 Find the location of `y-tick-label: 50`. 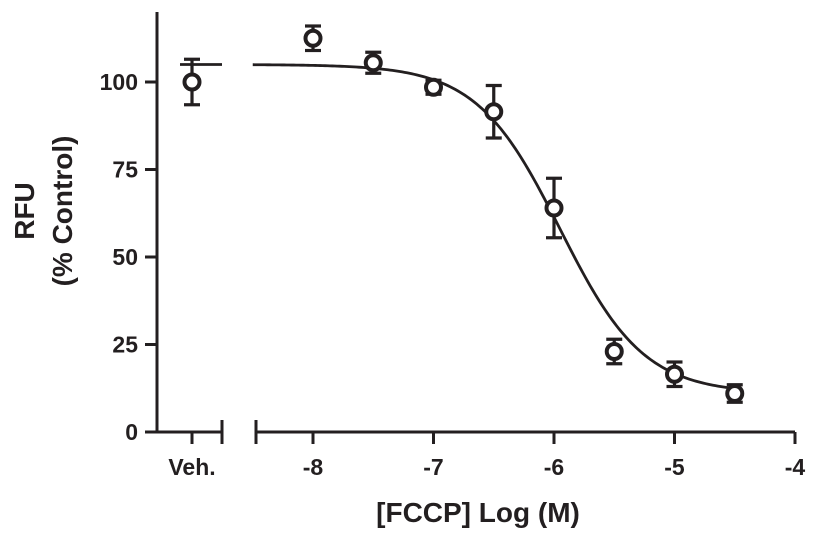

y-tick-label: 50 is located at coordinates (125, 257).